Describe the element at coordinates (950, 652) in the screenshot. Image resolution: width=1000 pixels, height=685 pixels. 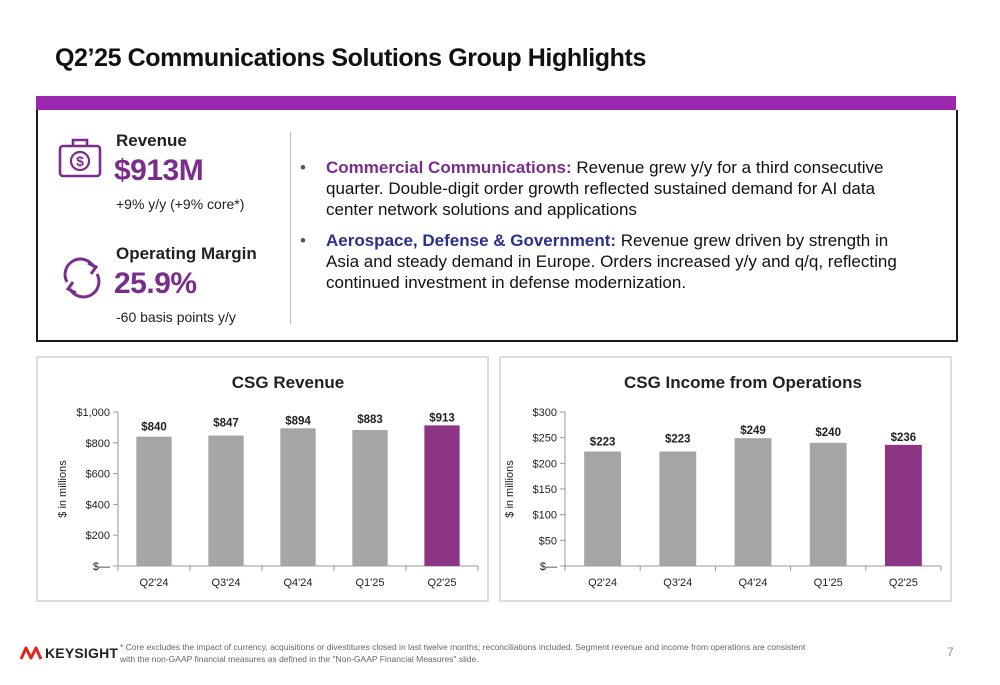
I see `page-number: 7` at that location.